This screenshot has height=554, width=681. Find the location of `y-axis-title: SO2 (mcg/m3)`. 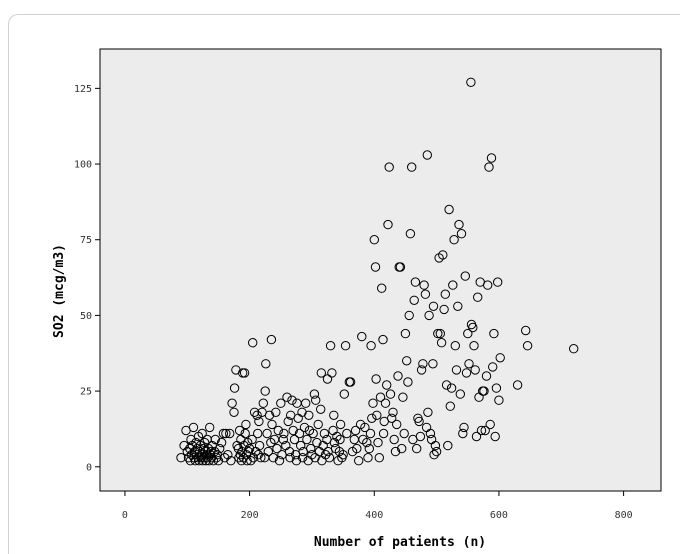

y-axis-title: SO2 (mcg/m3) is located at coordinates (59, 291).